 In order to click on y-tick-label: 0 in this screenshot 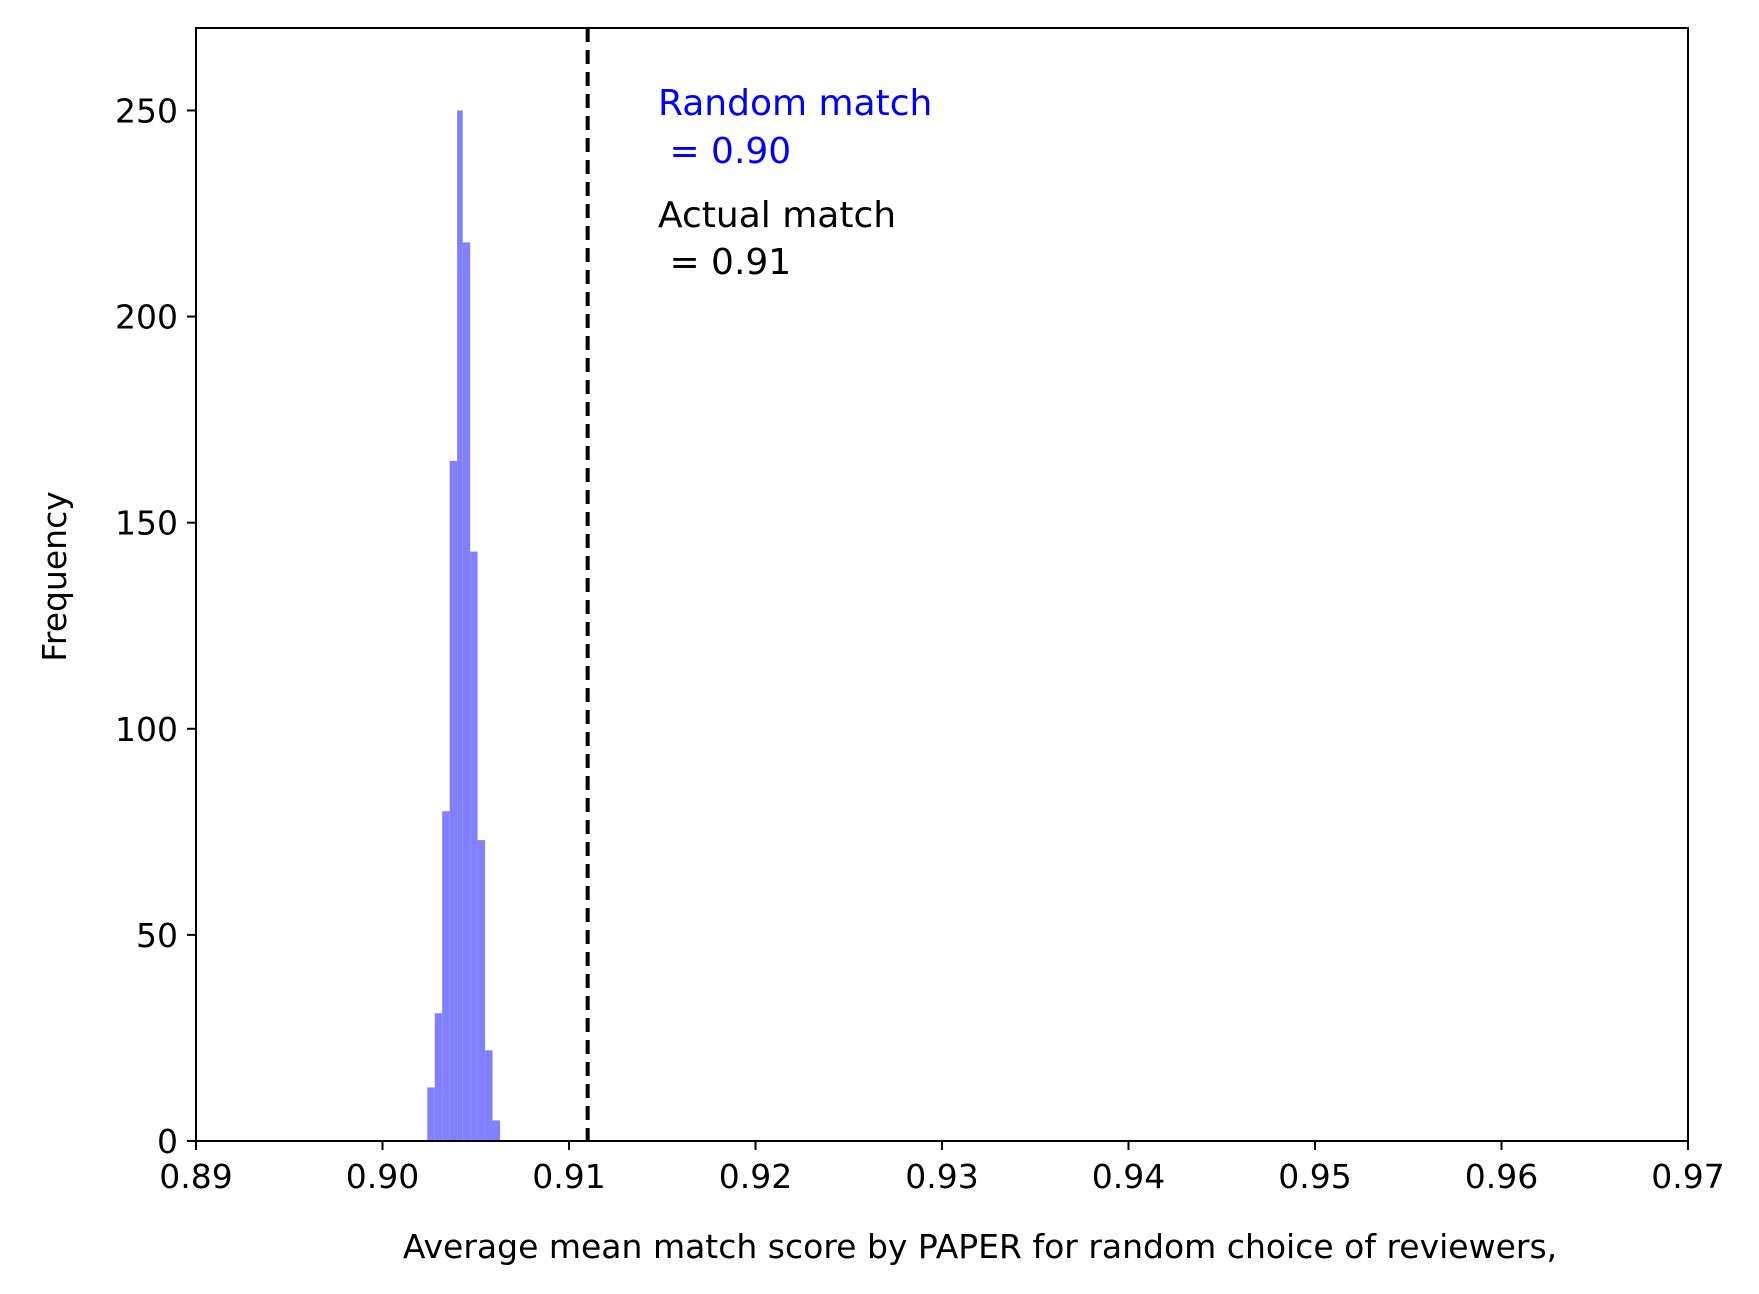, I will do `click(167, 1141)`.